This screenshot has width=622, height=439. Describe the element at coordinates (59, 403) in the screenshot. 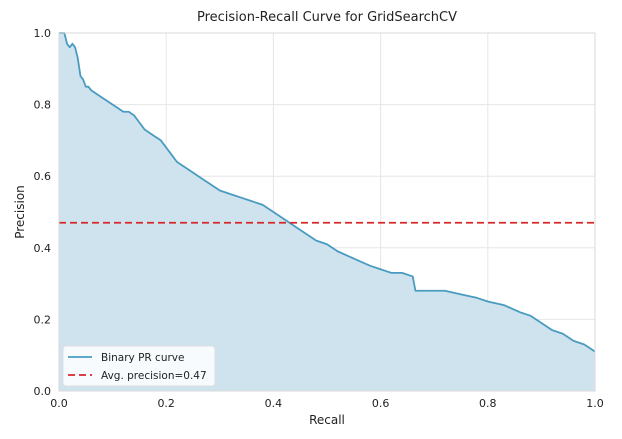

I see `x-tick-label: 0.0` at that location.